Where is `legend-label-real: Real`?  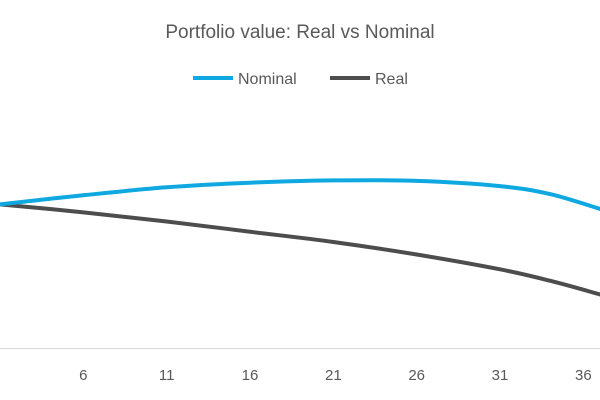
legend-label-real: Real is located at coordinates (391, 79).